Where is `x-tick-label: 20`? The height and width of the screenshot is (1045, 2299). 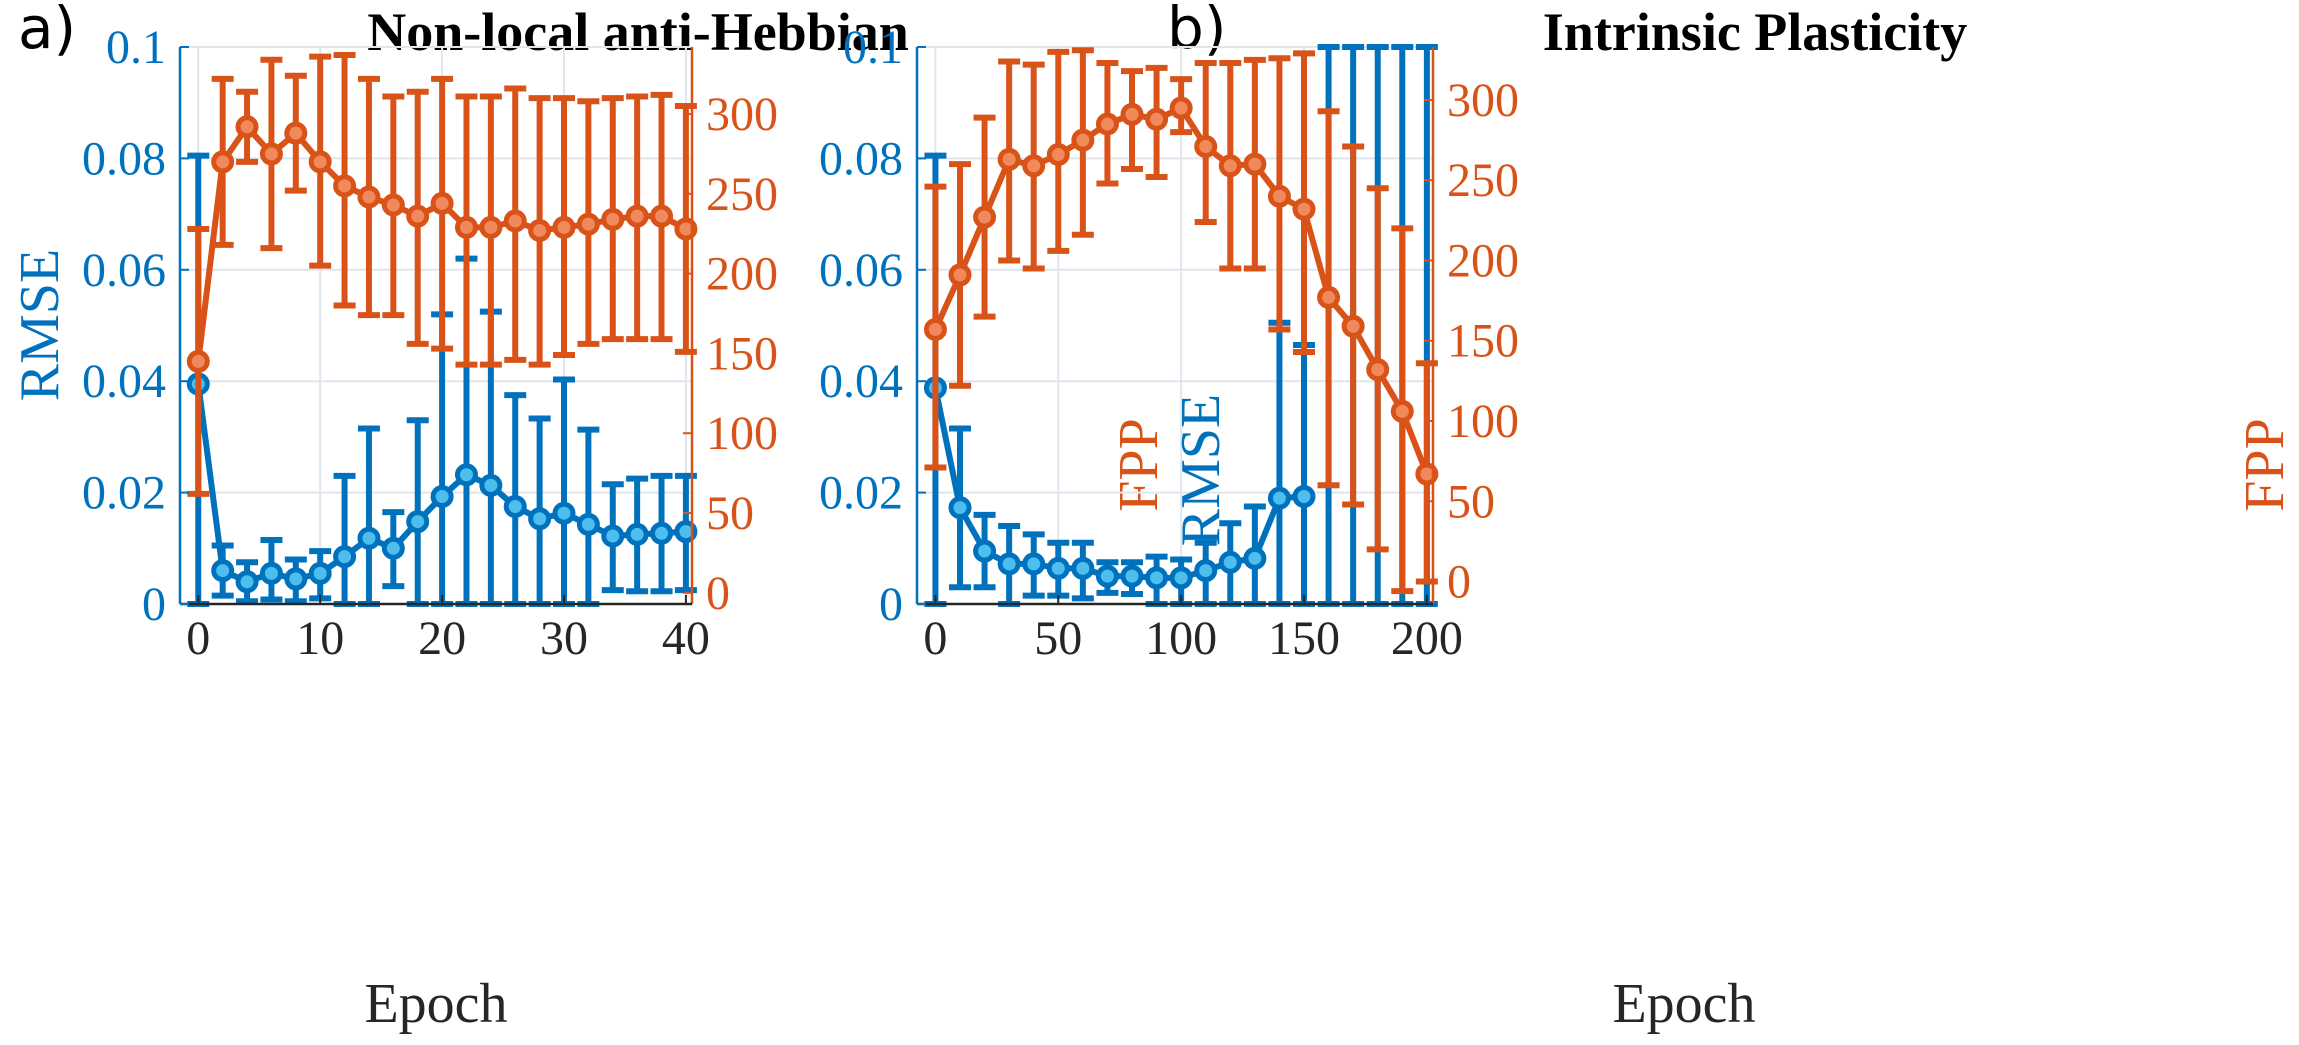
x-tick-label: 20 is located at coordinates (442, 638).